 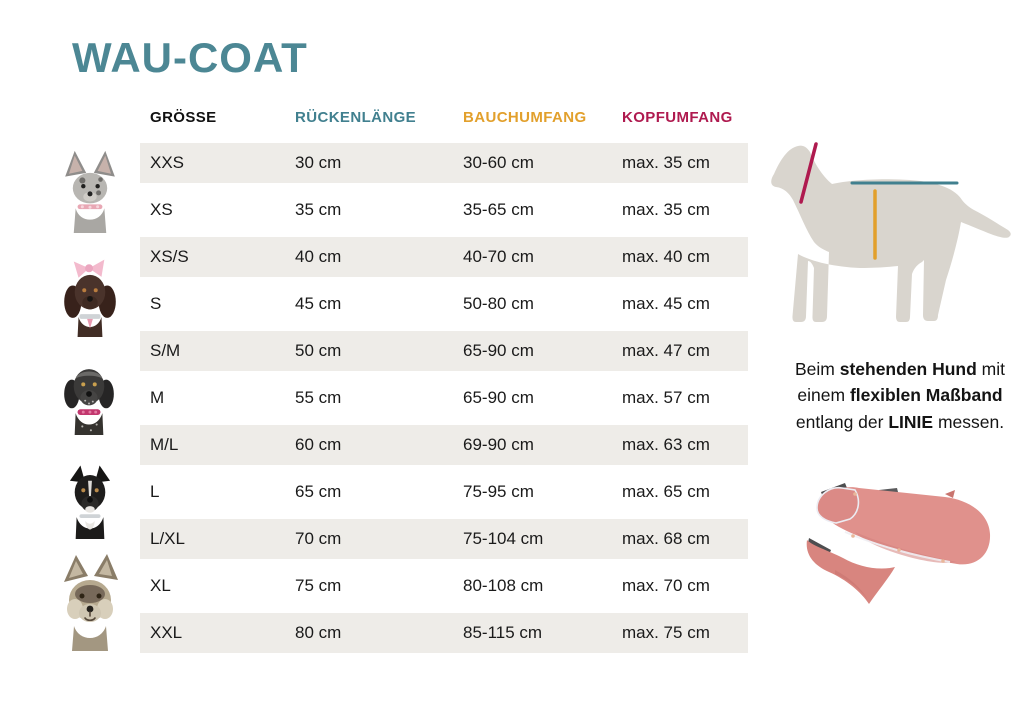 I want to click on cell-head-girth: max. 65 cm, so click(x=666, y=491).